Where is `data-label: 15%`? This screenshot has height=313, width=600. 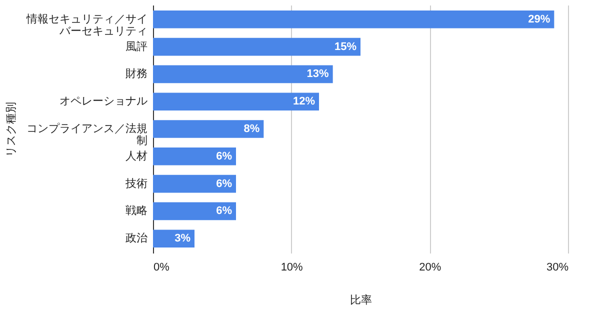
data-label: 15% is located at coordinates (345, 46).